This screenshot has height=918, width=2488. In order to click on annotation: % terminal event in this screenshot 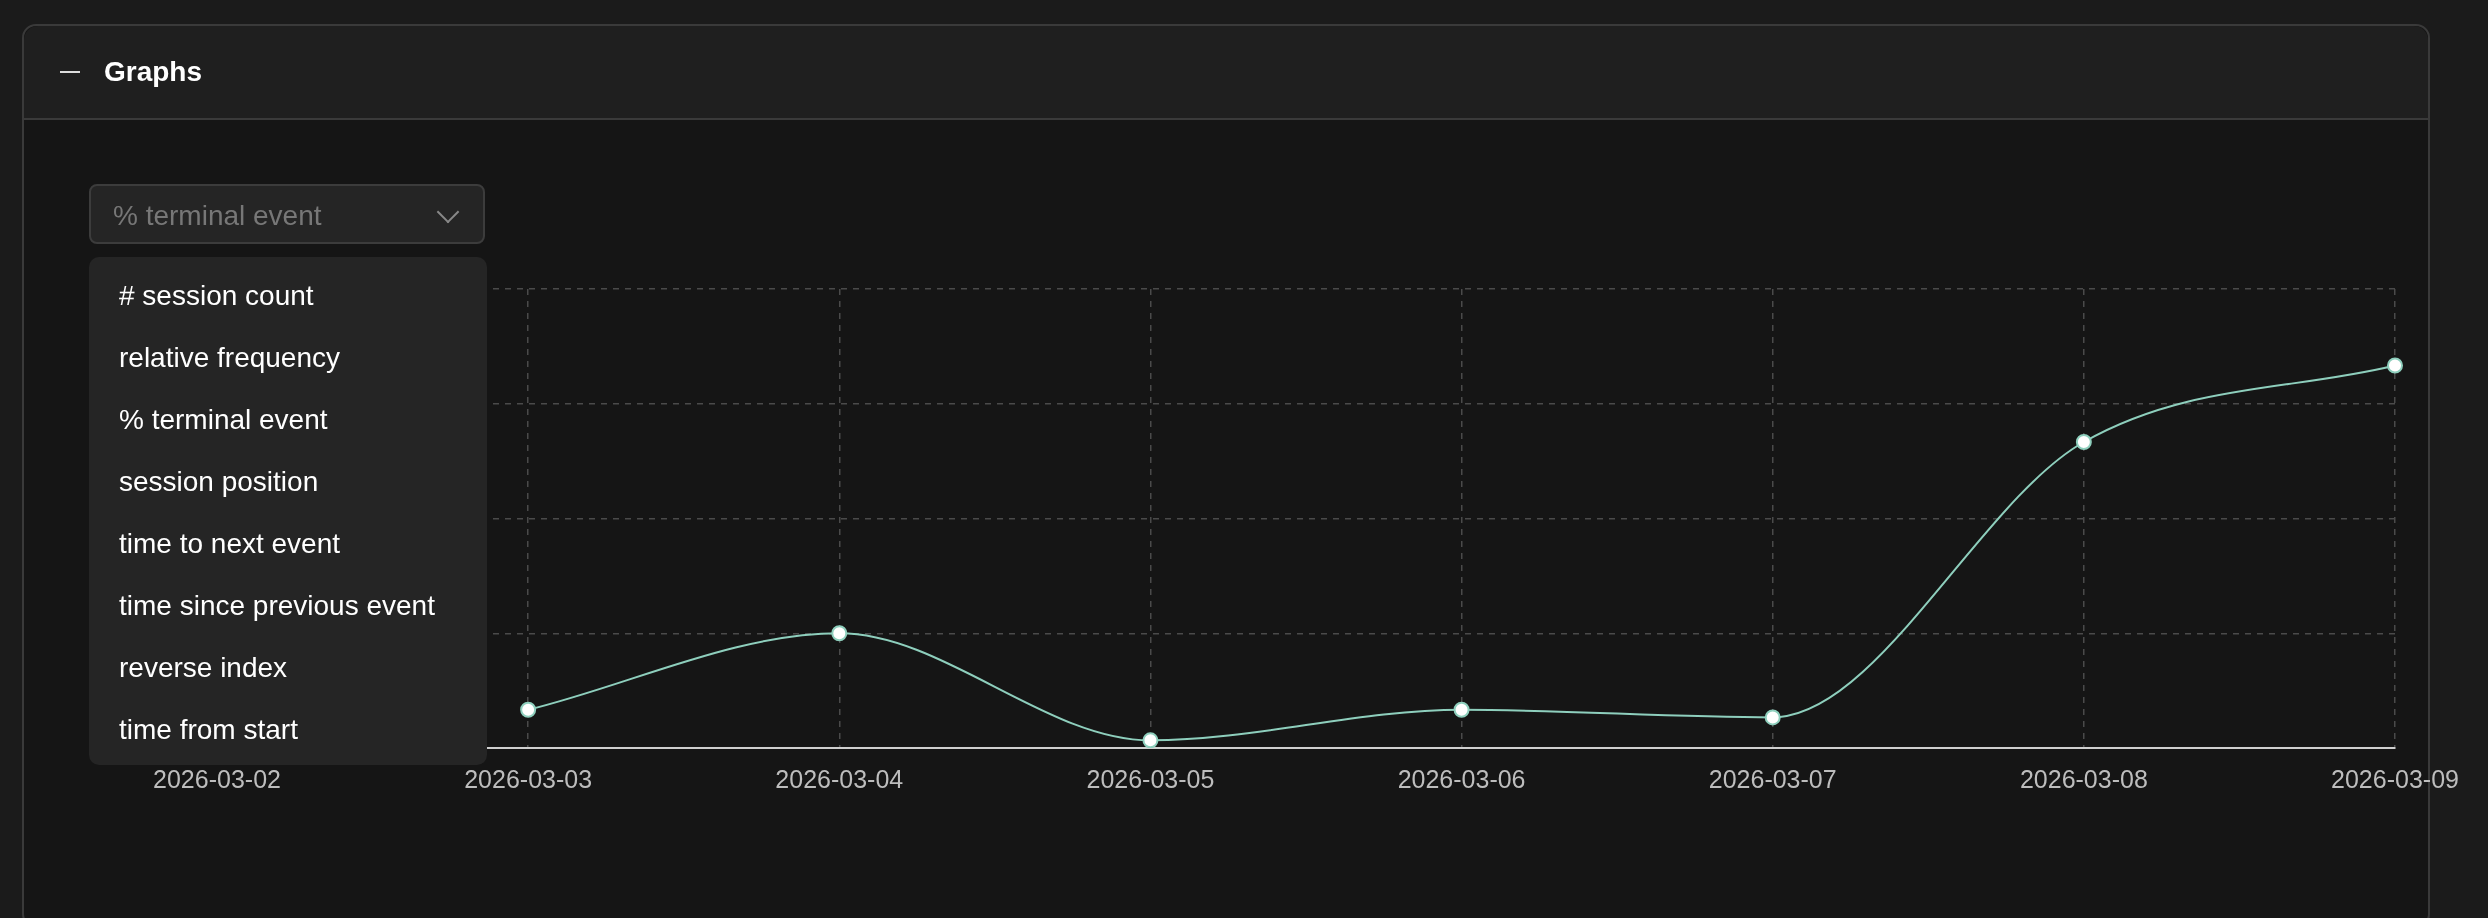, I will do `click(223, 420)`.